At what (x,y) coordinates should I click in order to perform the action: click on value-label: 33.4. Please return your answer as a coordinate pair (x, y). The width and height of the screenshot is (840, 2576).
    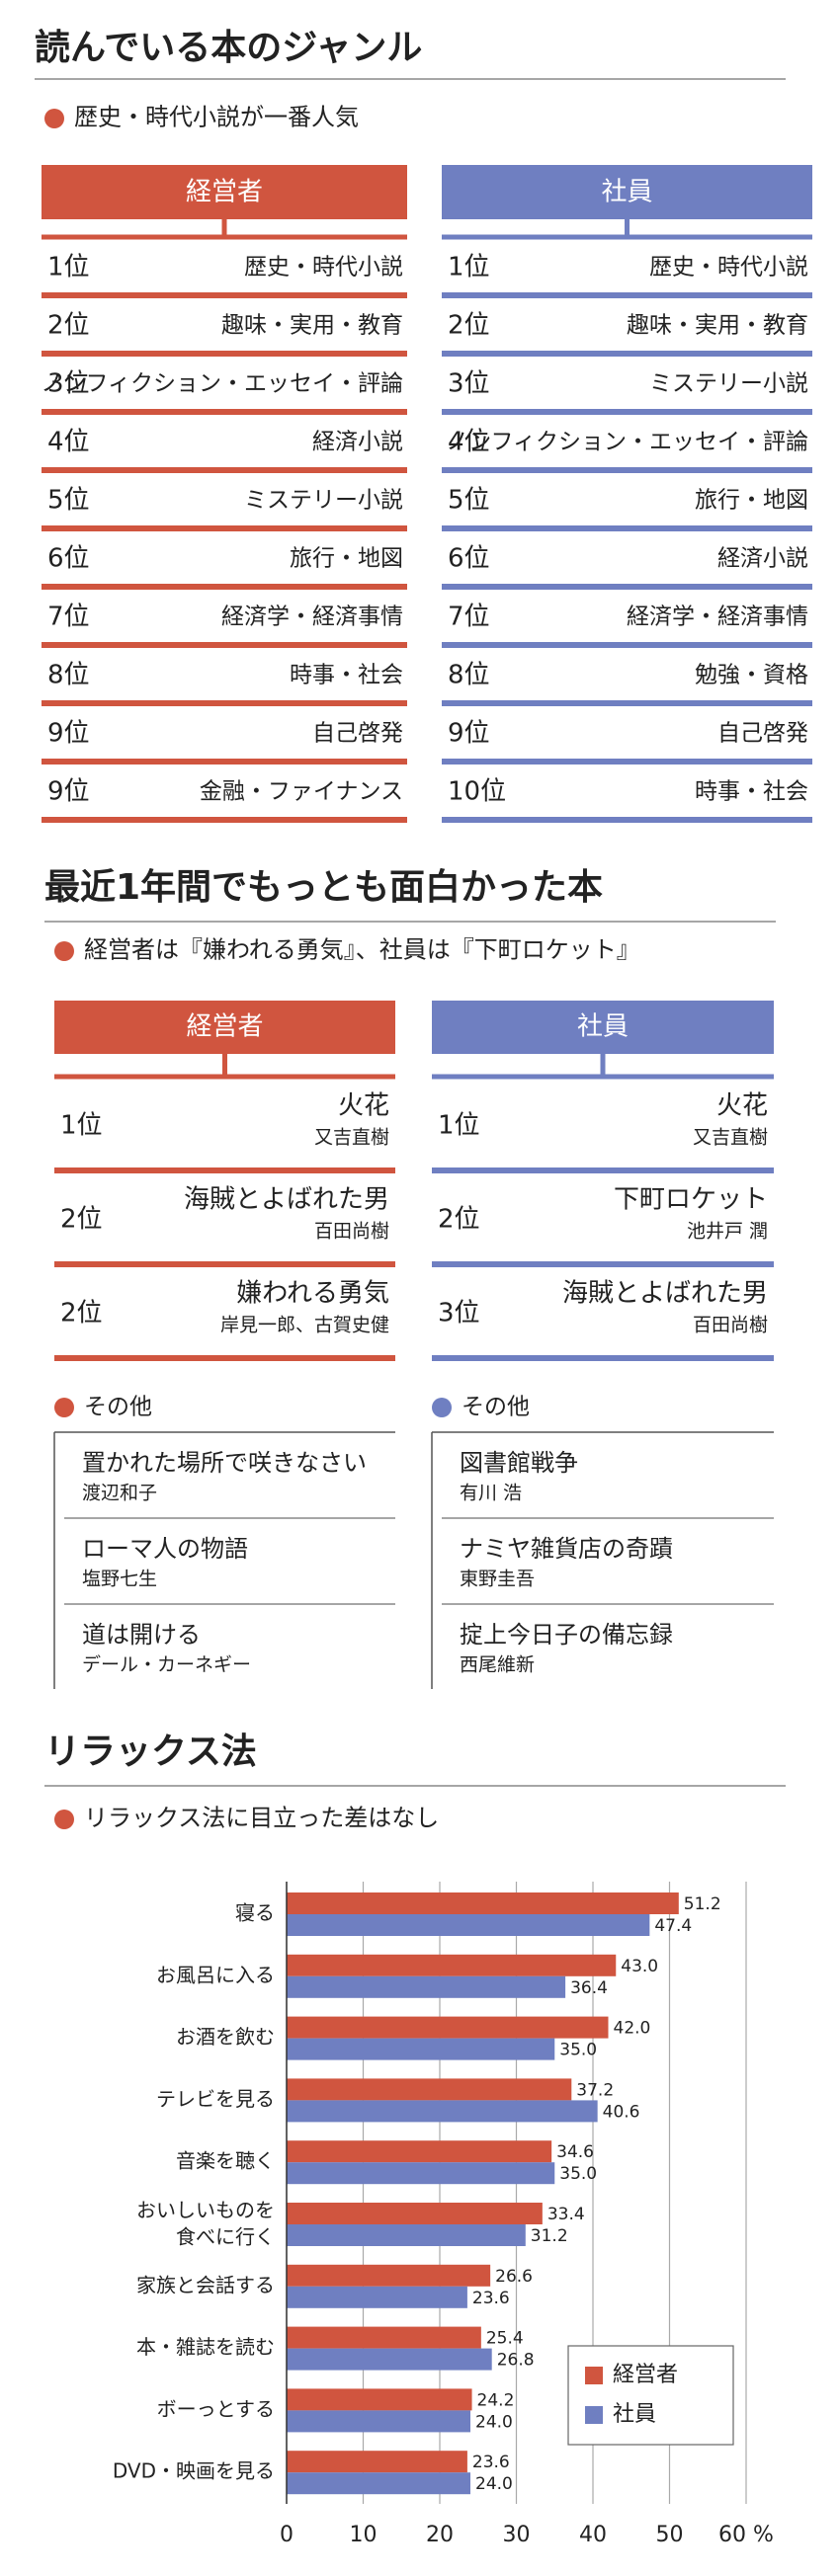
    Looking at the image, I should click on (566, 2214).